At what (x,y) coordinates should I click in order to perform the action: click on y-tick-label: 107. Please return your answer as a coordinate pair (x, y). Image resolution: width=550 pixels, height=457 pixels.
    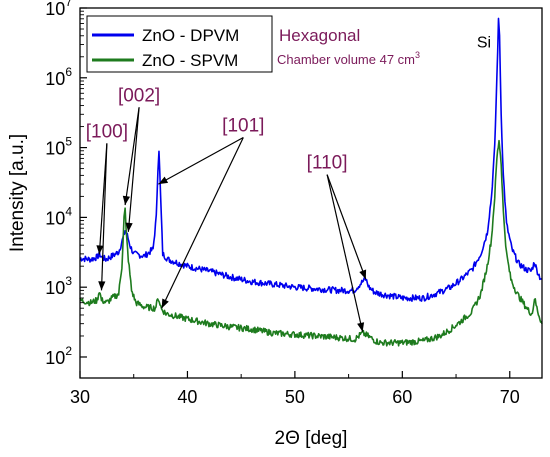
    Looking at the image, I should click on (58, 9).